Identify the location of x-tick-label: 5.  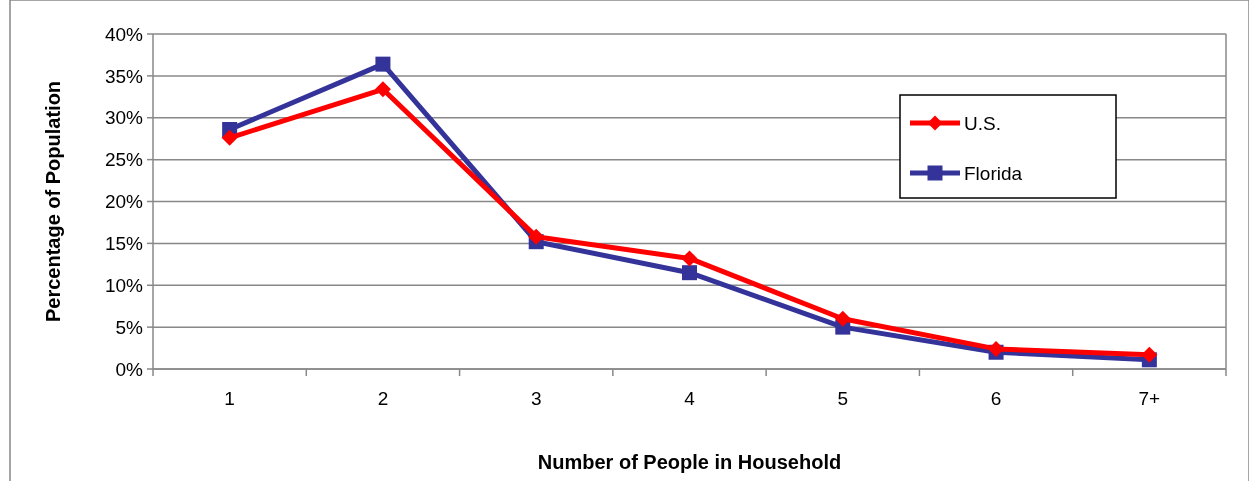
(843, 398).